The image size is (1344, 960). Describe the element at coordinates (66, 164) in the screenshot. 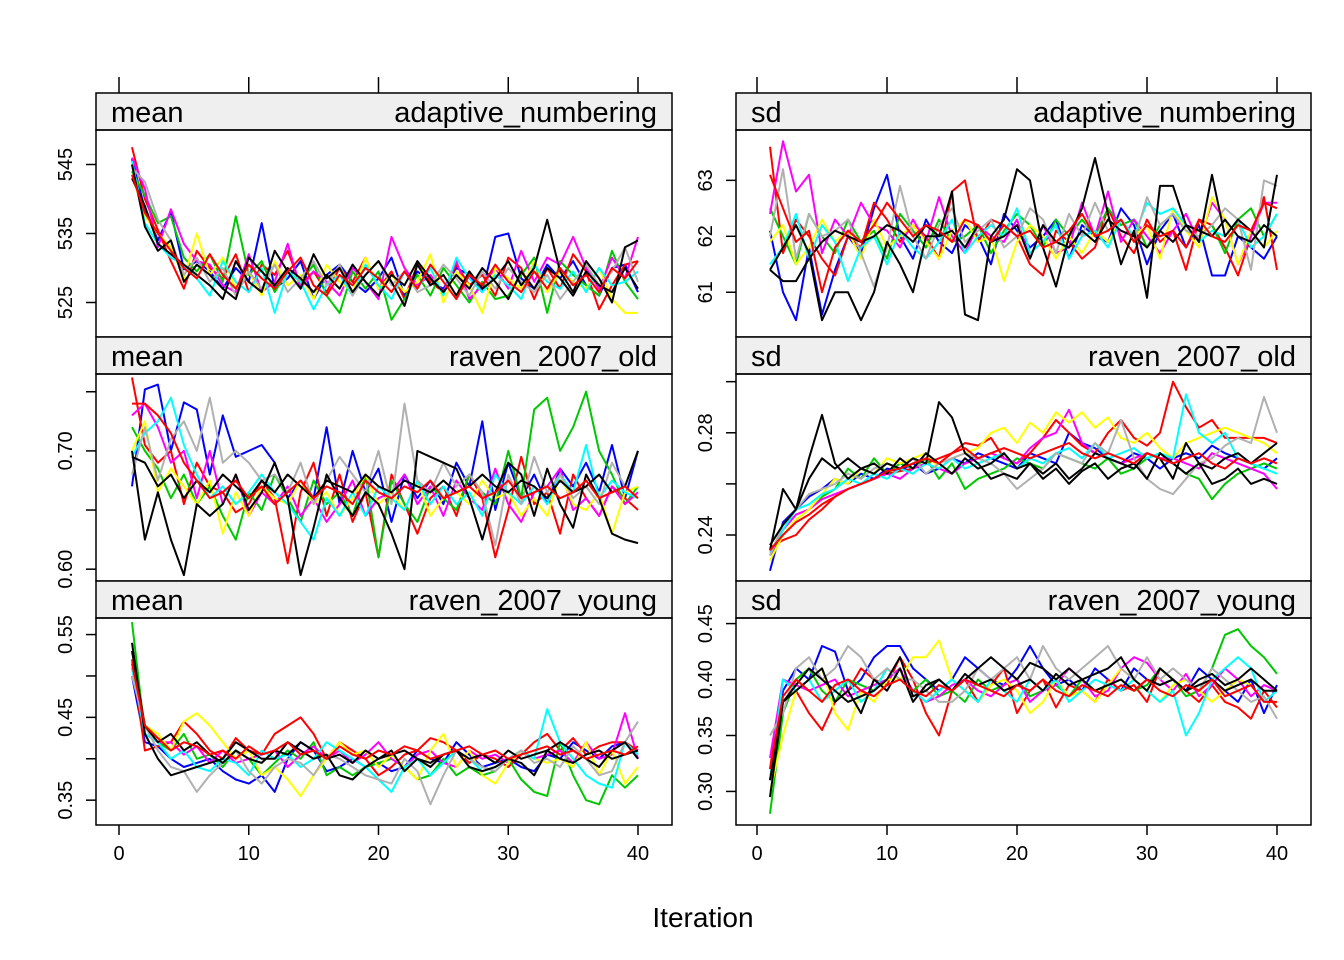

I see `y-tick-label: 545` at that location.